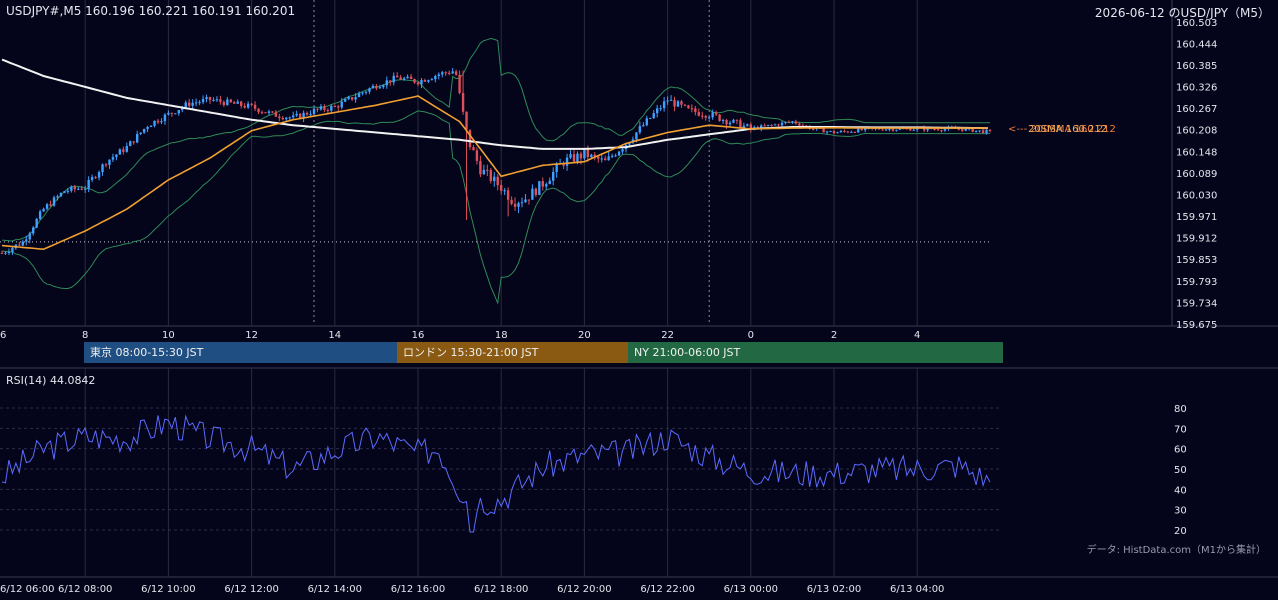 This screenshot has height=600, width=1278. What do you see at coordinates (418, 589) in the screenshot?
I see `rsi-time-tick-label: 6/12 16:00` at bounding box center [418, 589].